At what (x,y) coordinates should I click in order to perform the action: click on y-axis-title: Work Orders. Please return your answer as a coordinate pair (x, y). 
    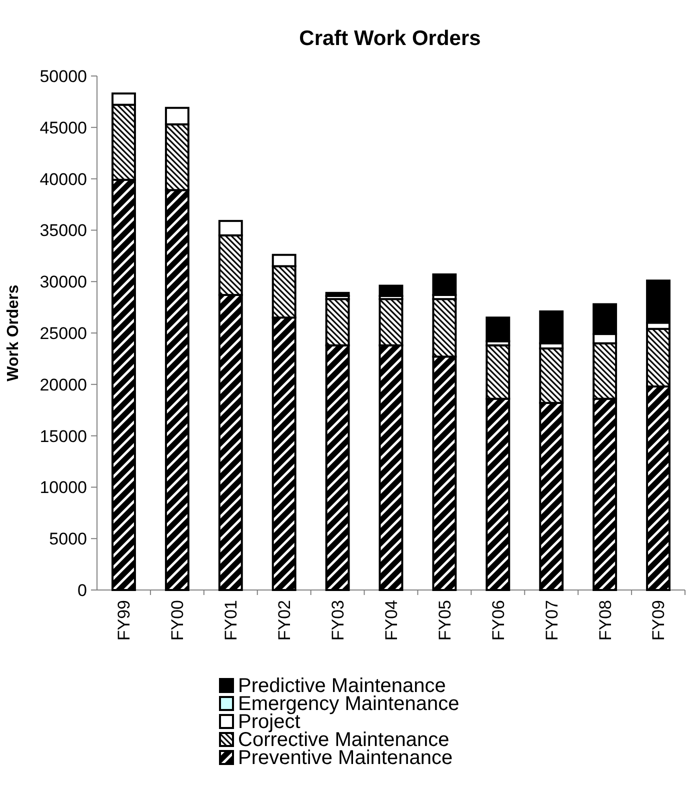
    Looking at the image, I should click on (13, 333).